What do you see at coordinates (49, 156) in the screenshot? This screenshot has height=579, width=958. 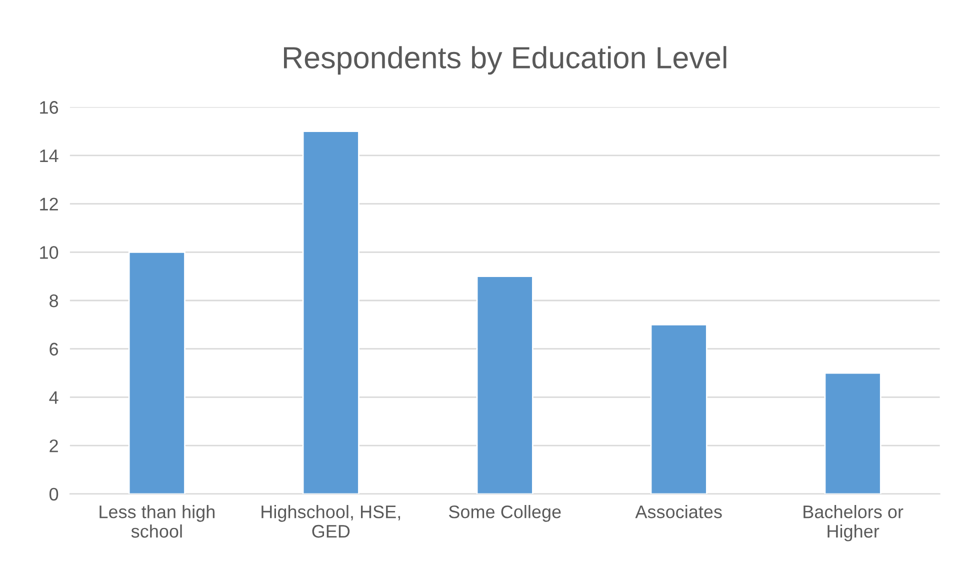 I see `y-tick-label: 14` at bounding box center [49, 156].